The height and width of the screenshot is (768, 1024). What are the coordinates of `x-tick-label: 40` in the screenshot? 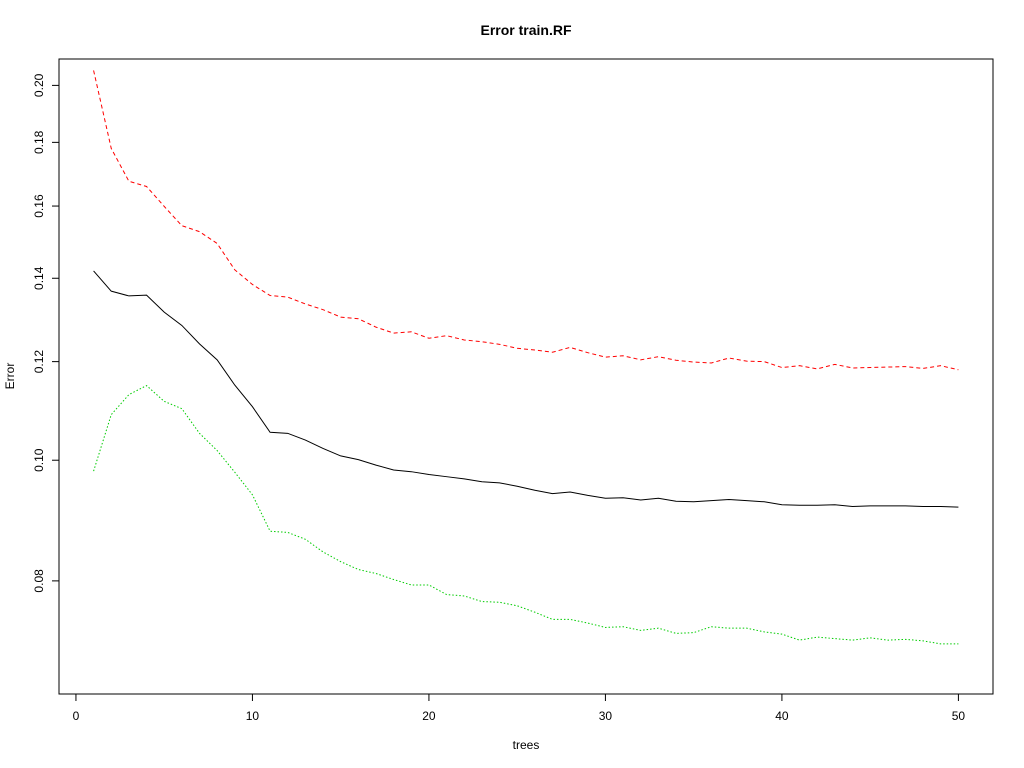 It's located at (782, 716).